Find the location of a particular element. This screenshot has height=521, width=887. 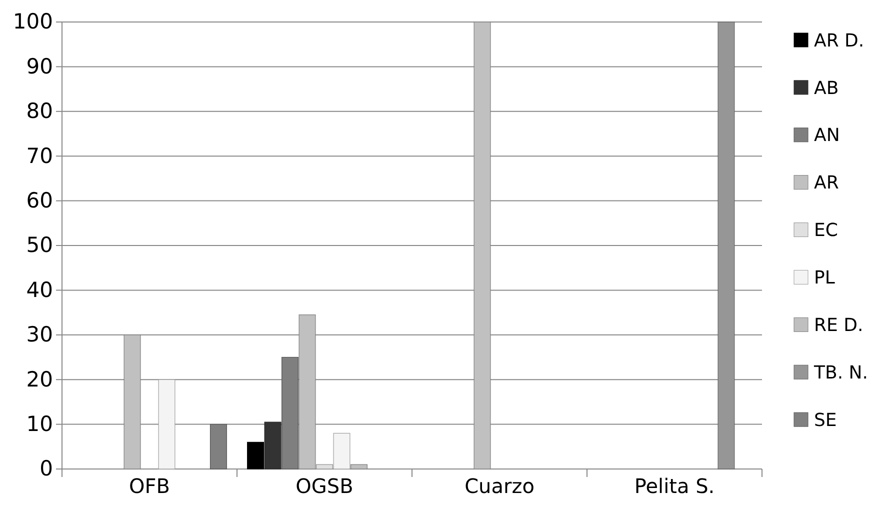

x-tick-label: Cuarzo is located at coordinates (499, 486).